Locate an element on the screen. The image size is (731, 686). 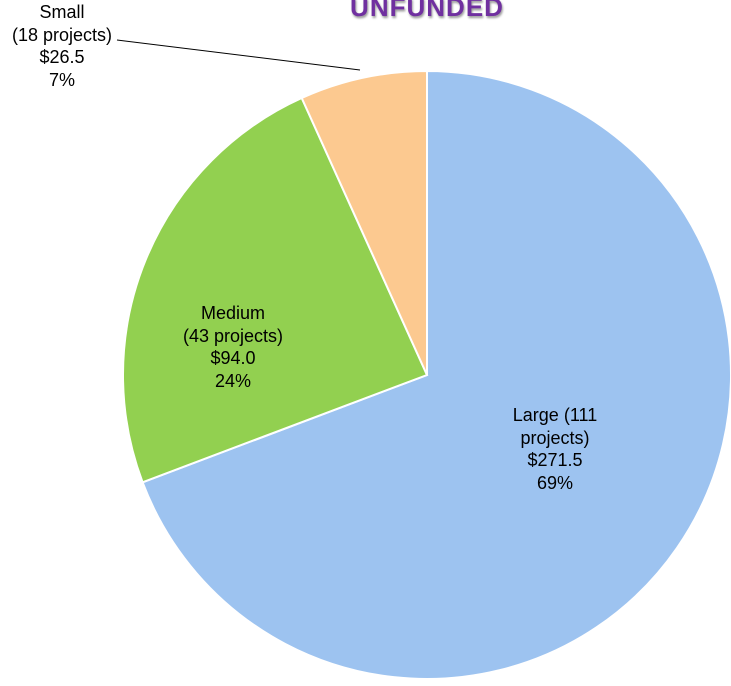
label-name: Large (111 projects) is located at coordinates (555, 426).